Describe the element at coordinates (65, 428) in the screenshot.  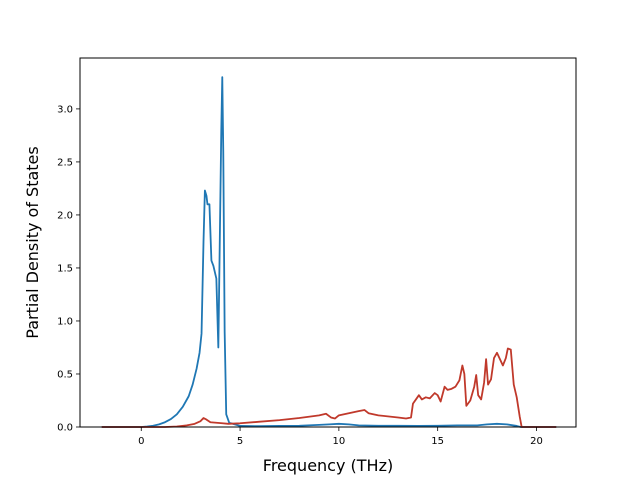
I see `y-tick-label: 0.0` at that location.